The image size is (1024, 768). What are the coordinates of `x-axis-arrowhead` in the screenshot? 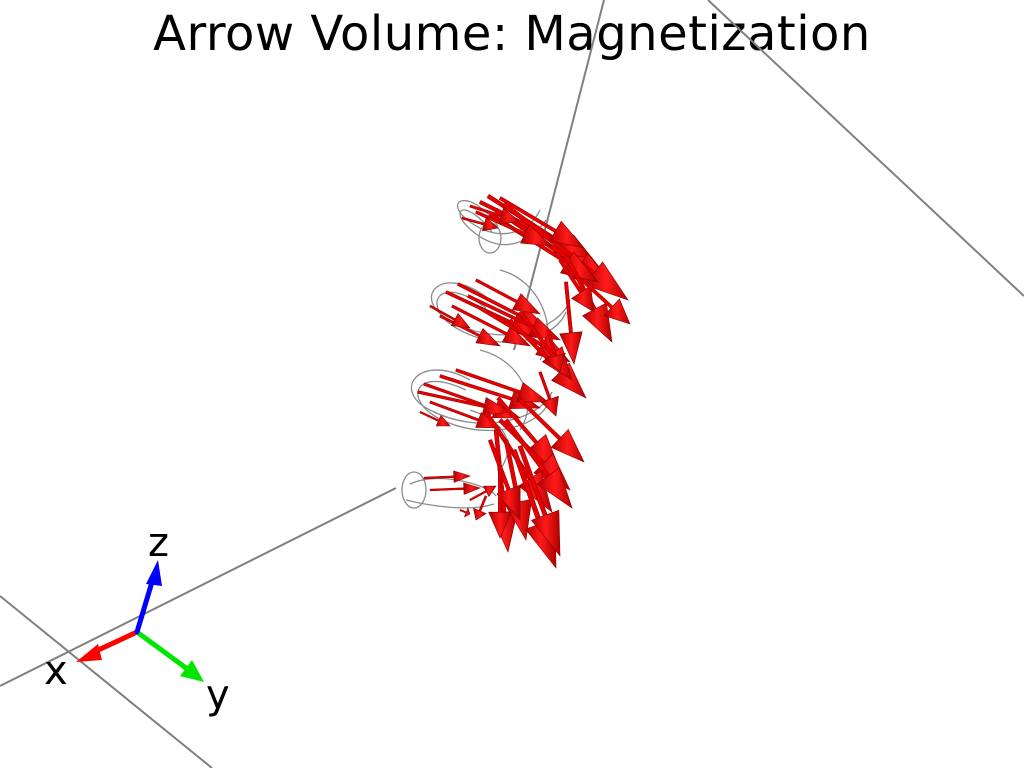 It's located at (89, 653).